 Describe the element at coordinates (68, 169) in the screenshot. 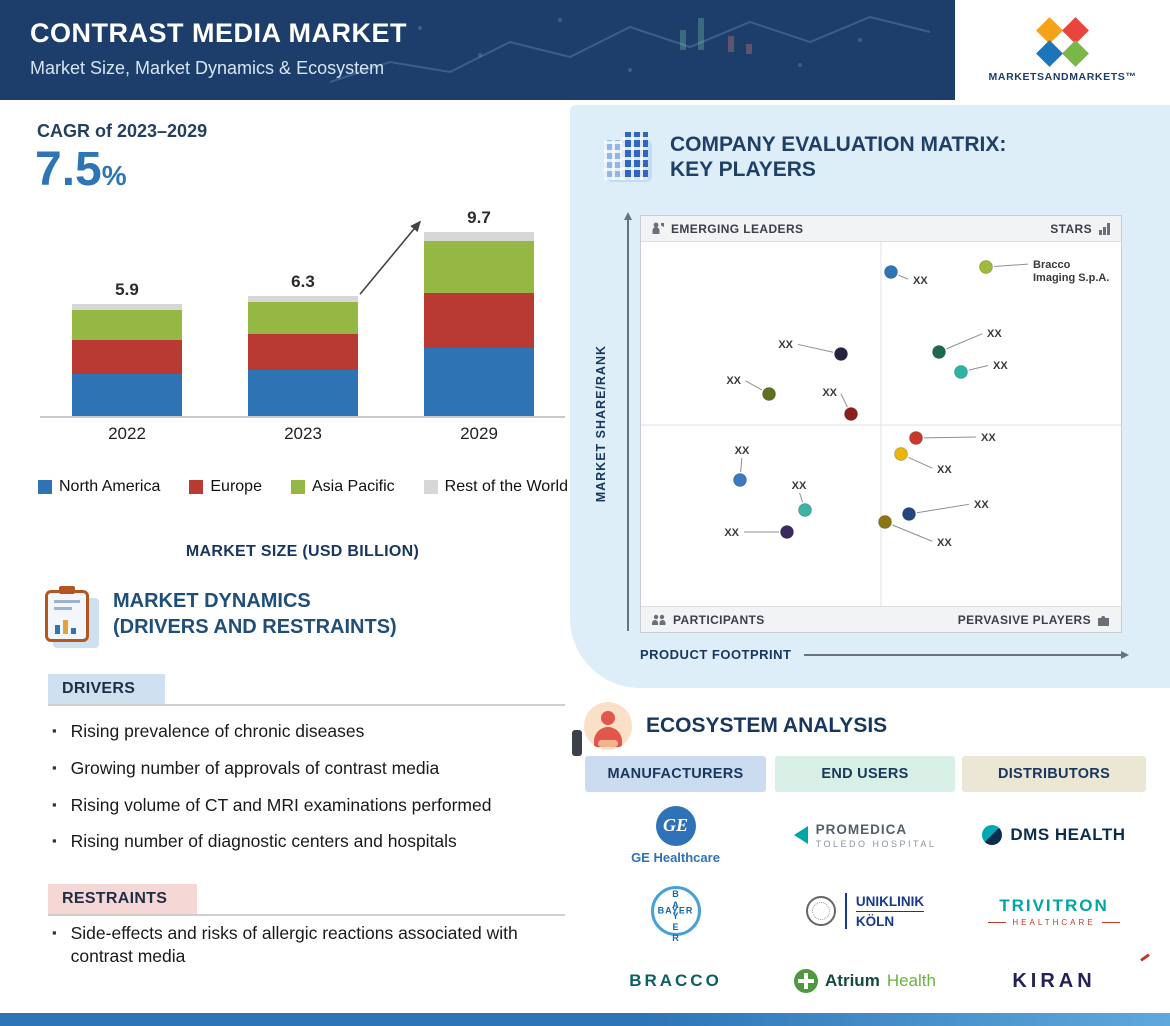

I see `cagr-number: 7.5` at that location.